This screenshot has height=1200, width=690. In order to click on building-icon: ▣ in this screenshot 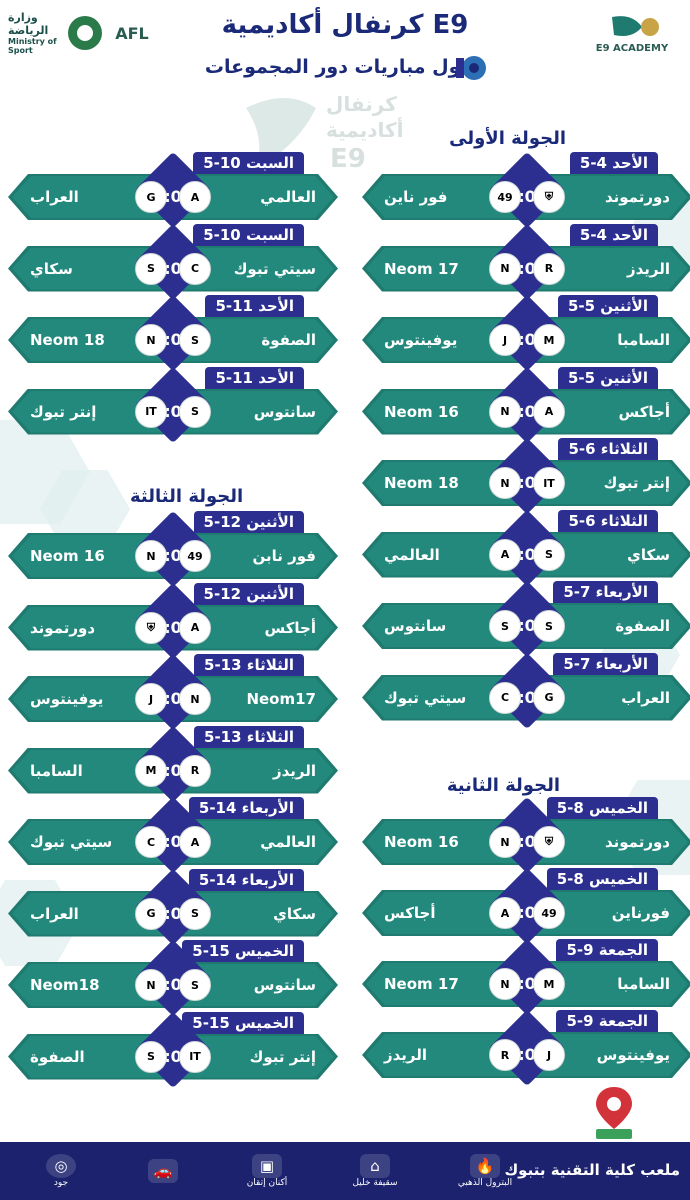, I will do `click(267, 1166)`.